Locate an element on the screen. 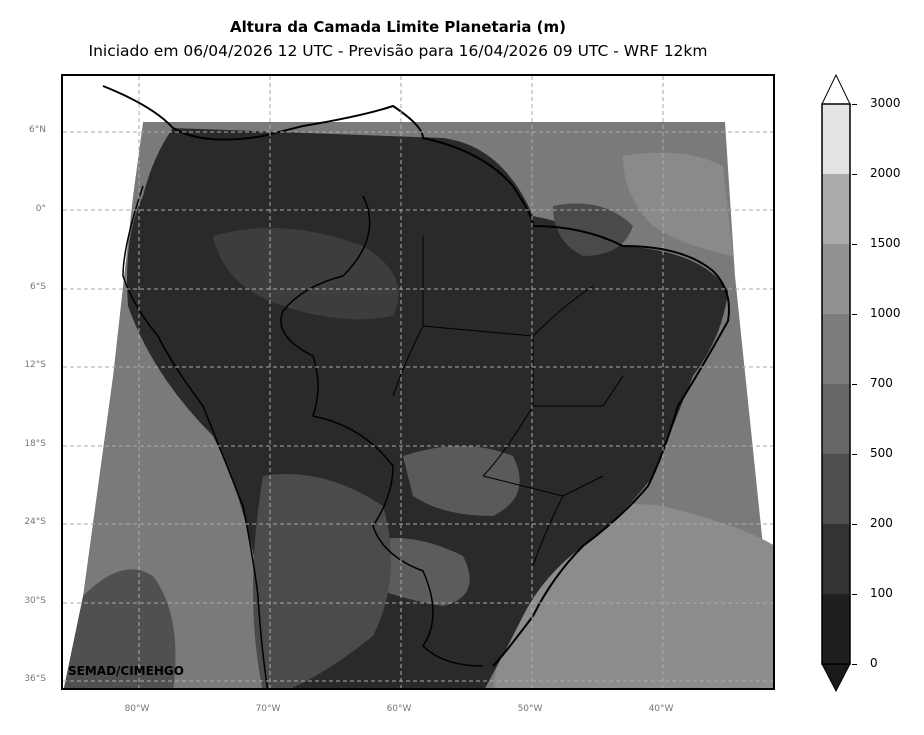 This screenshot has height=735, width=924. west-coastline is located at coordinates (195, 436).